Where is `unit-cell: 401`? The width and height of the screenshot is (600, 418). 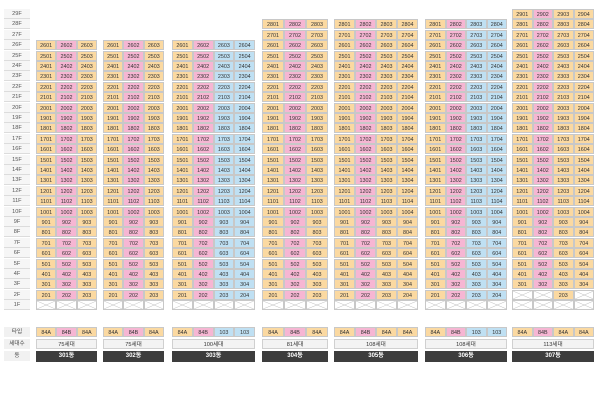 unit-cell: 401 is located at coordinates (344, 274).